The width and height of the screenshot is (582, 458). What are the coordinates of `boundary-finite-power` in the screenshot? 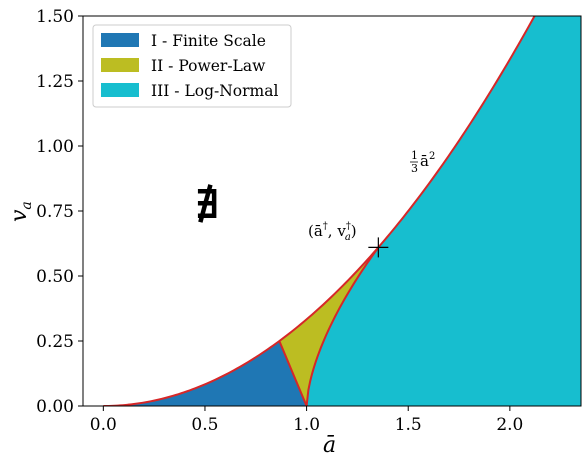 It's located at (293, 373).